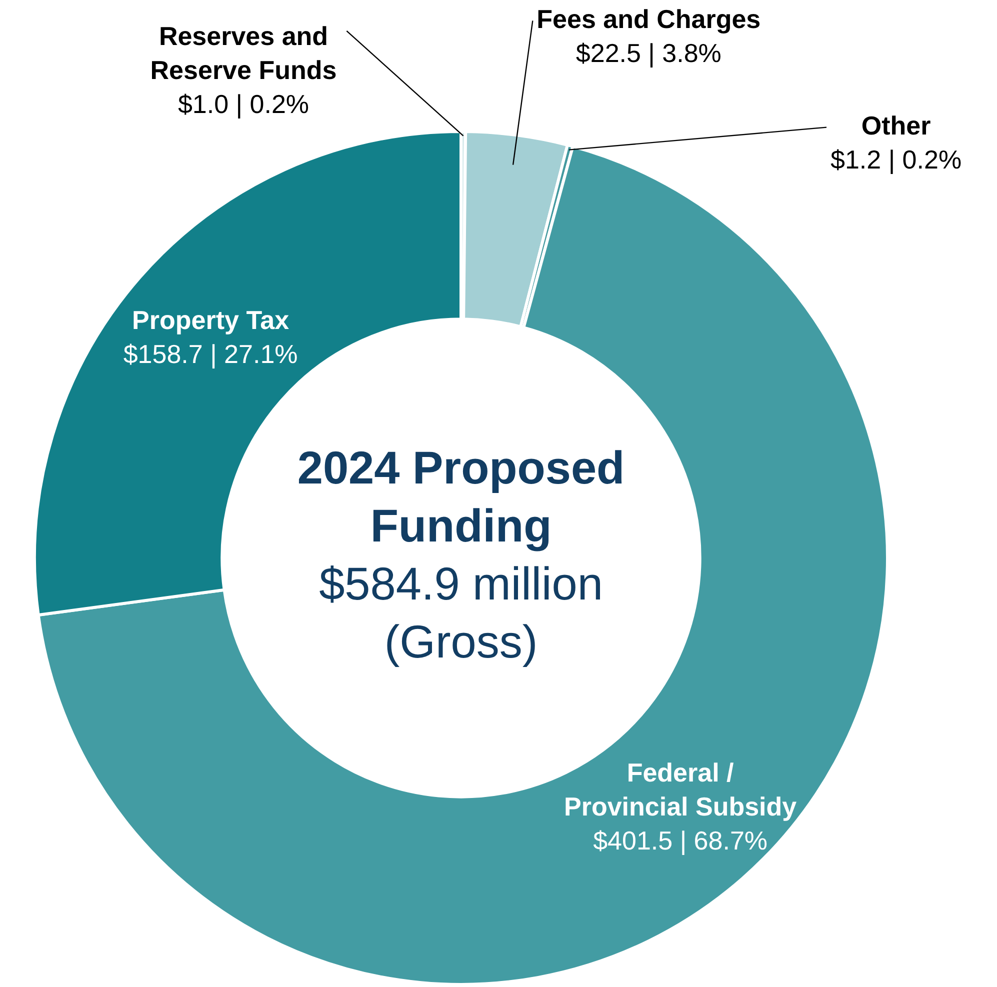 The image size is (997, 987). What do you see at coordinates (210, 354) in the screenshot?
I see `data-label: $158.7 | 27.1%` at bounding box center [210, 354].